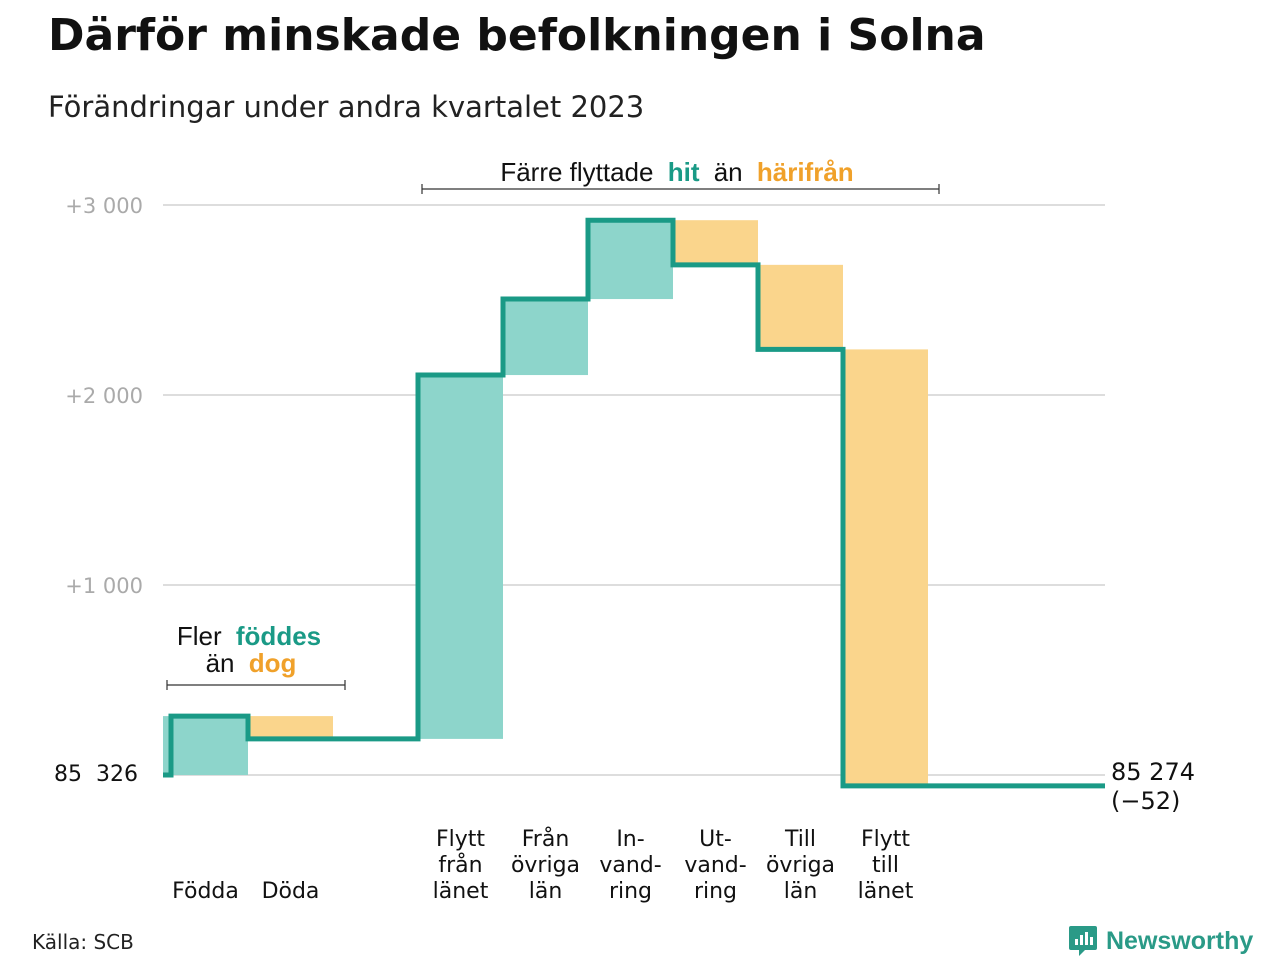  What do you see at coordinates (546, 839) in the screenshot?
I see `category-label: Från` at bounding box center [546, 839].